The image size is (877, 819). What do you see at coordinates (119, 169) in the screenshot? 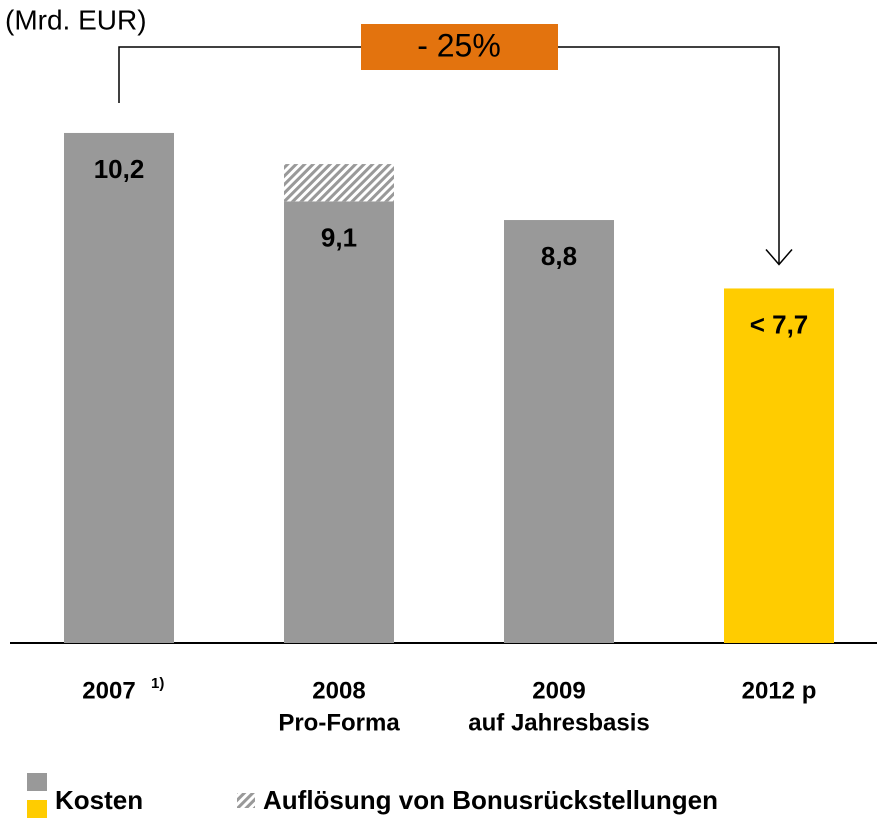
I see `value-label: 10,2` at bounding box center [119, 169].